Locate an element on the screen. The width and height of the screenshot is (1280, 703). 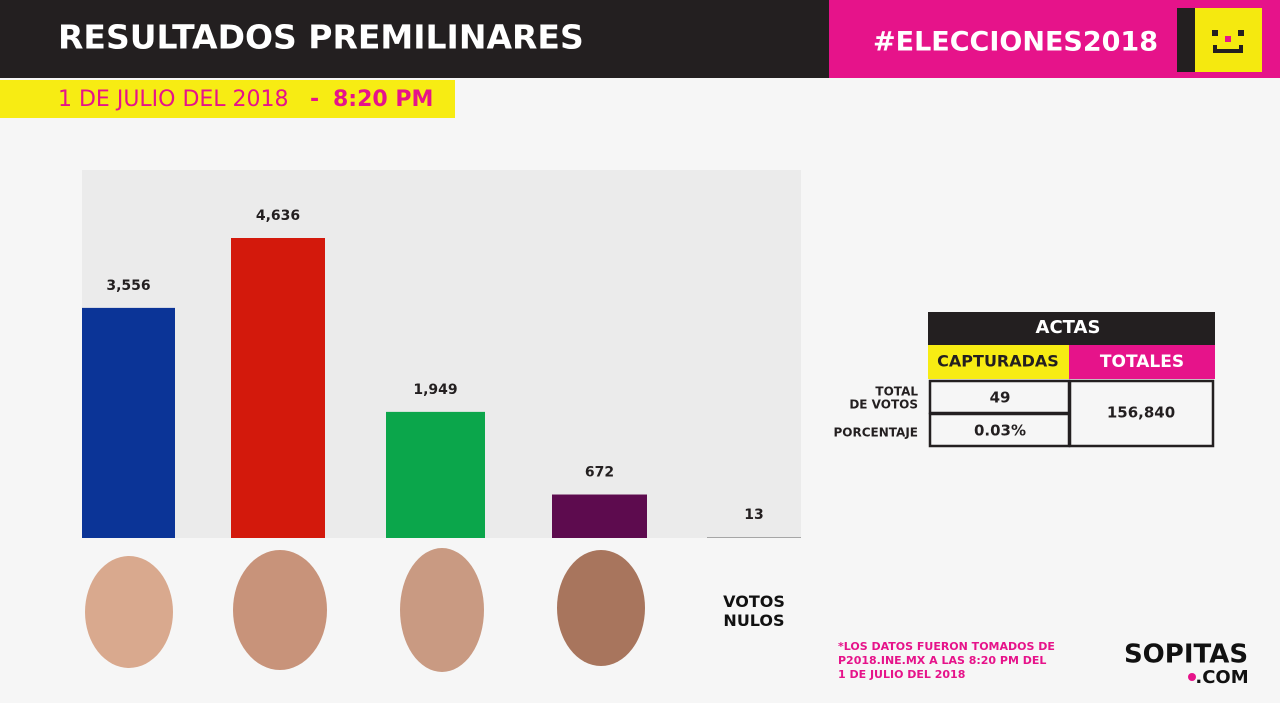
cell-value: 0.03% is located at coordinates (1000, 431).